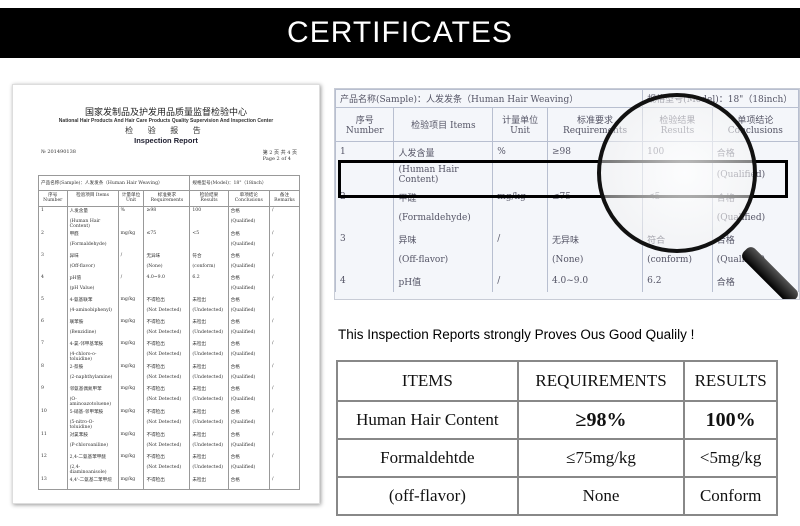 The image size is (800, 526). Describe the element at coordinates (443, 239) in the screenshot. I see `cell-cn: 异味` at that location.